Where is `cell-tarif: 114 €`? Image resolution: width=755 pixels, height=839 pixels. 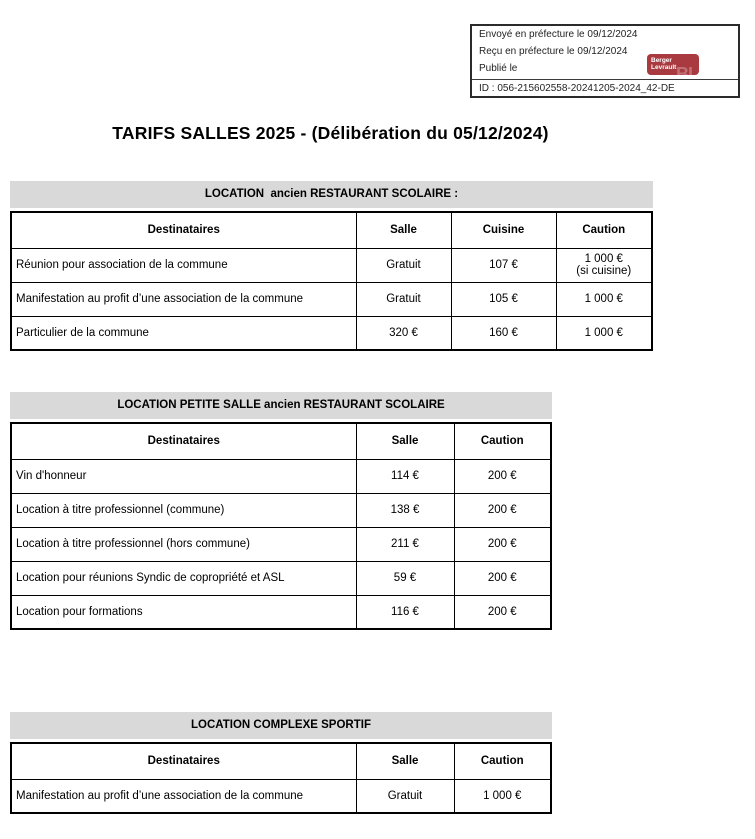 cell-tarif: 114 € is located at coordinates (405, 476).